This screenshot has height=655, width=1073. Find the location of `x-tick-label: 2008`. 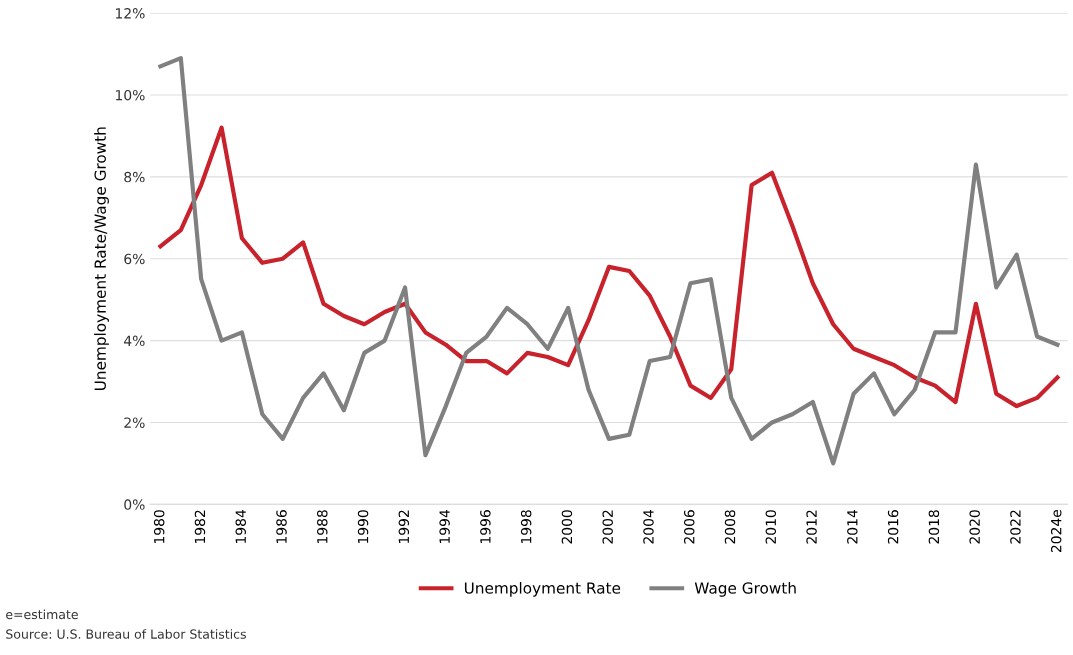

x-tick-label: 2008 is located at coordinates (730, 527).